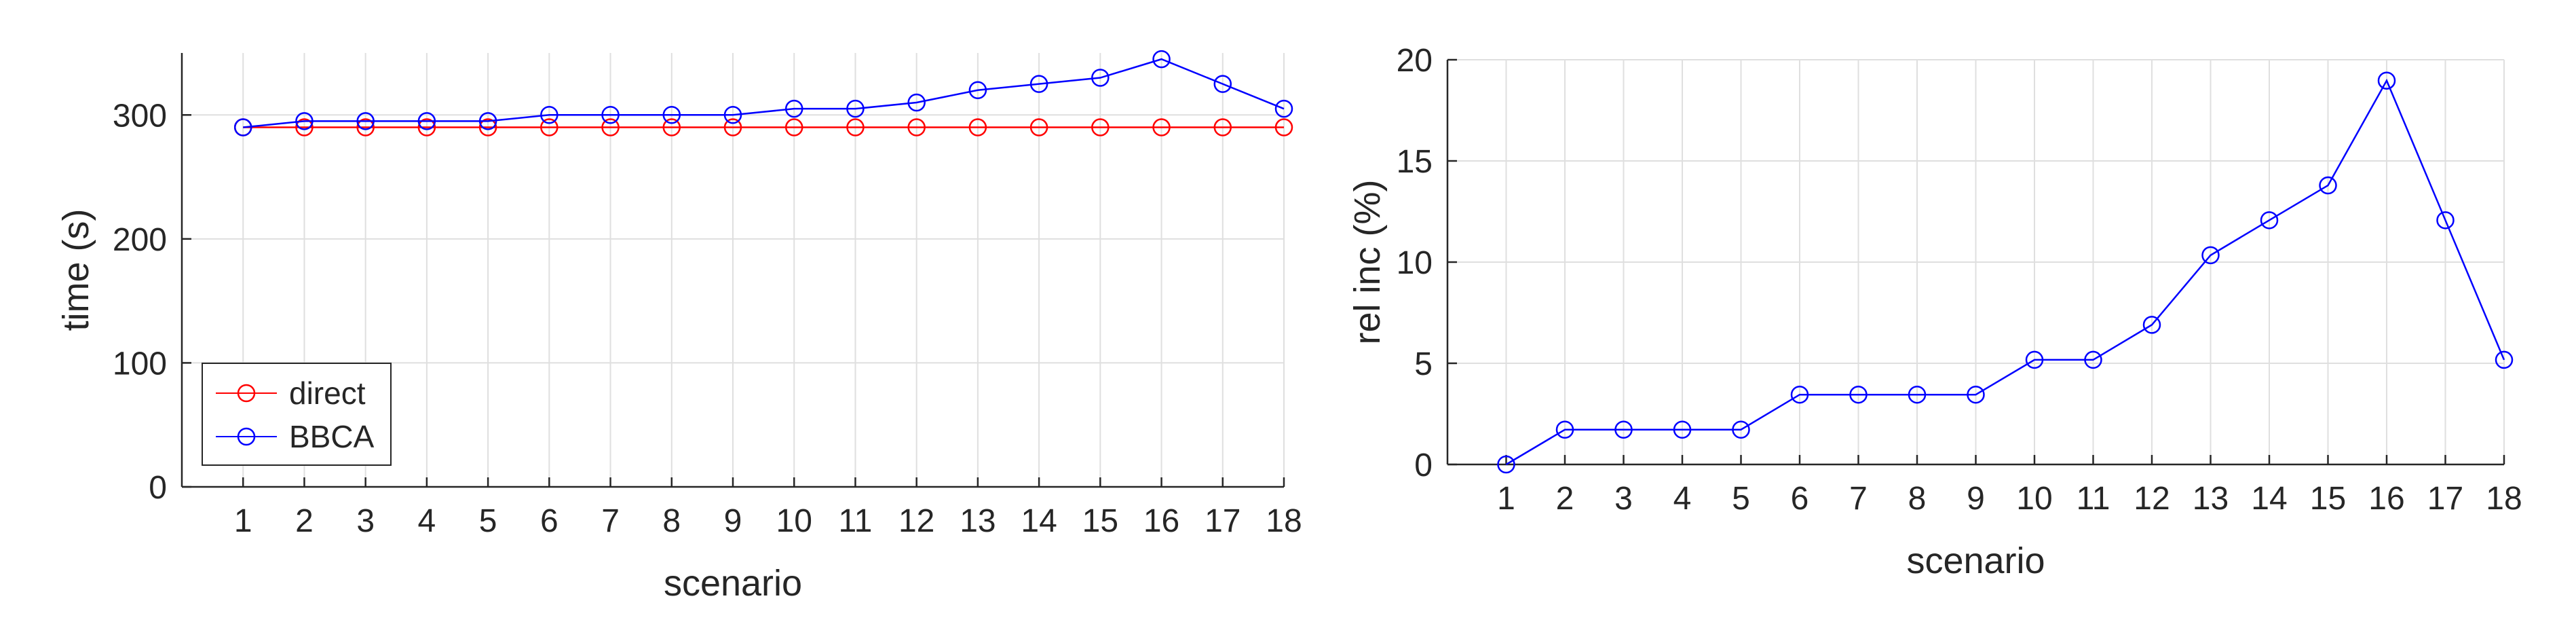  Describe the element at coordinates (1975, 561) in the screenshot. I see `relative-increase-chart-x-axis-label: scenario` at that location.